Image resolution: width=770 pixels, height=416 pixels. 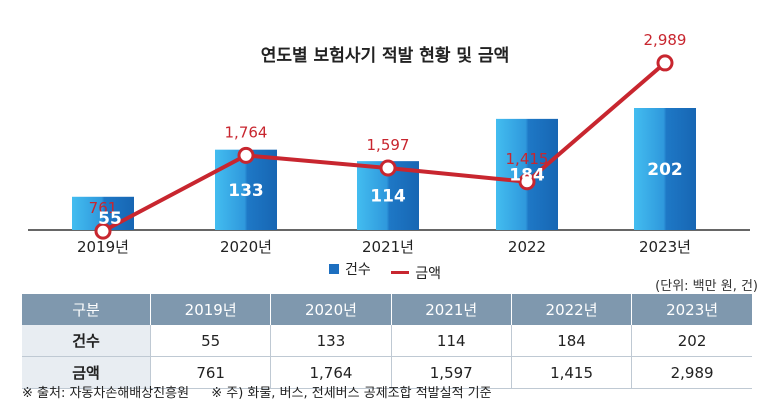 What do you see at coordinates (527, 159) in the screenshot?
I see `amount-data-label: 1,415` at bounding box center [527, 159].